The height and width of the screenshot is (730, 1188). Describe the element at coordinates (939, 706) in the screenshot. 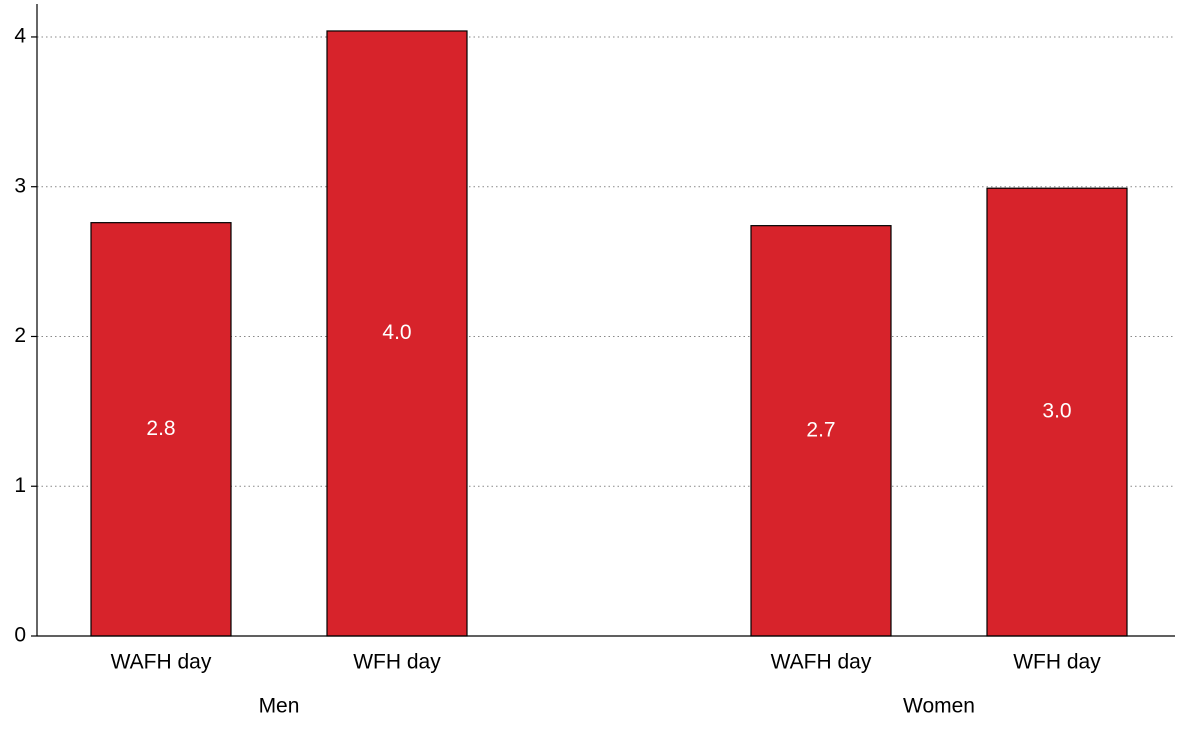

I see `group-label: Women` at that location.